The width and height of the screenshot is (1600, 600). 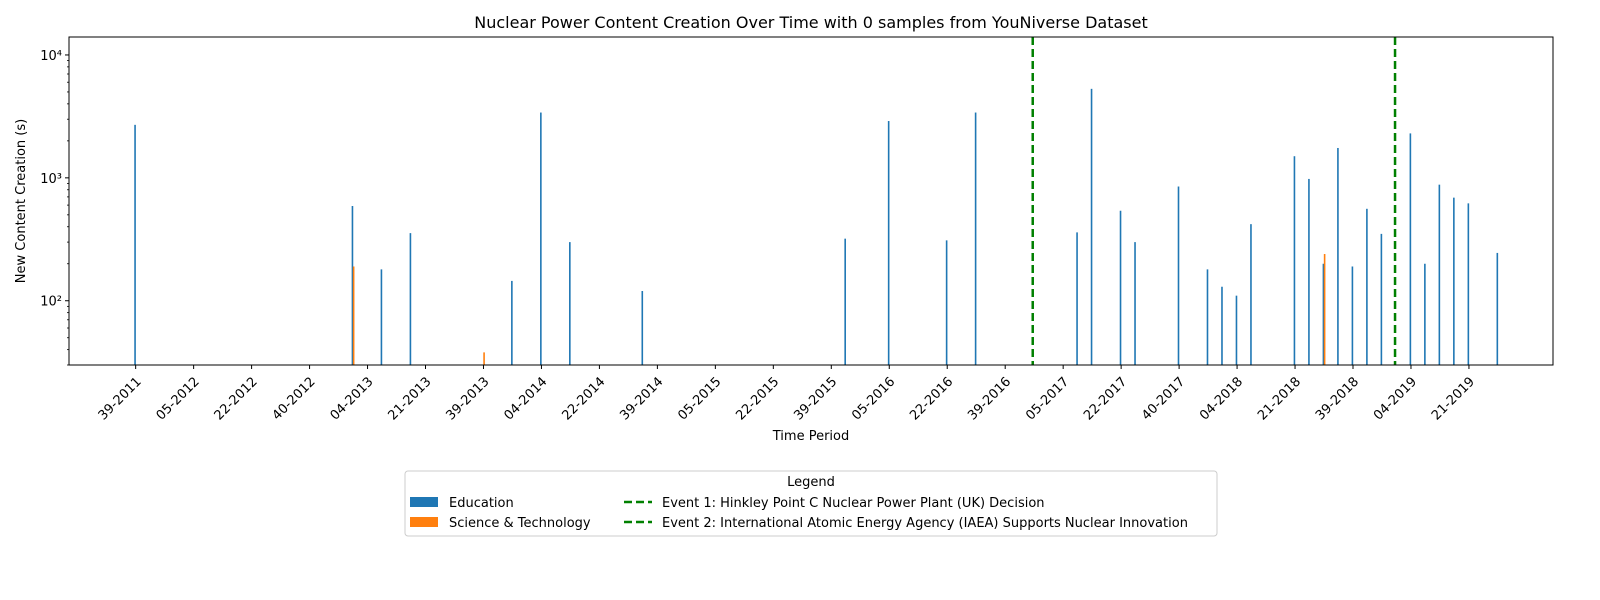 I want to click on y-tick-label: 10⁴, so click(x=51, y=56).